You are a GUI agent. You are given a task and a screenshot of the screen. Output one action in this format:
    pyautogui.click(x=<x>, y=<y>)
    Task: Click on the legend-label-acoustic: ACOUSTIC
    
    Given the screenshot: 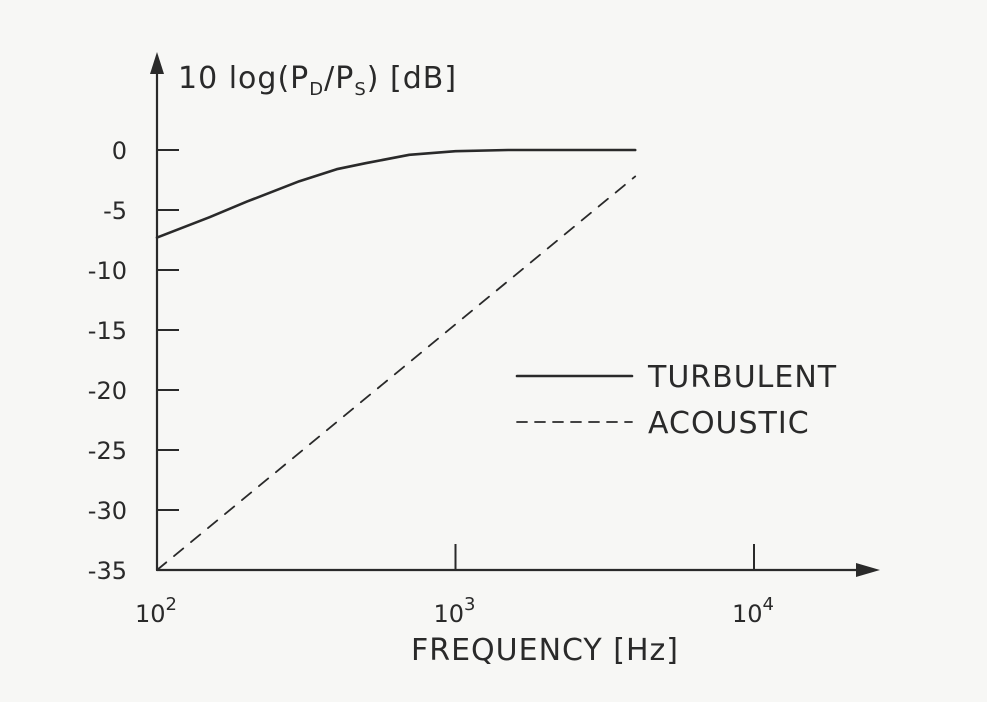 What is the action you would take?
    pyautogui.click(x=729, y=423)
    